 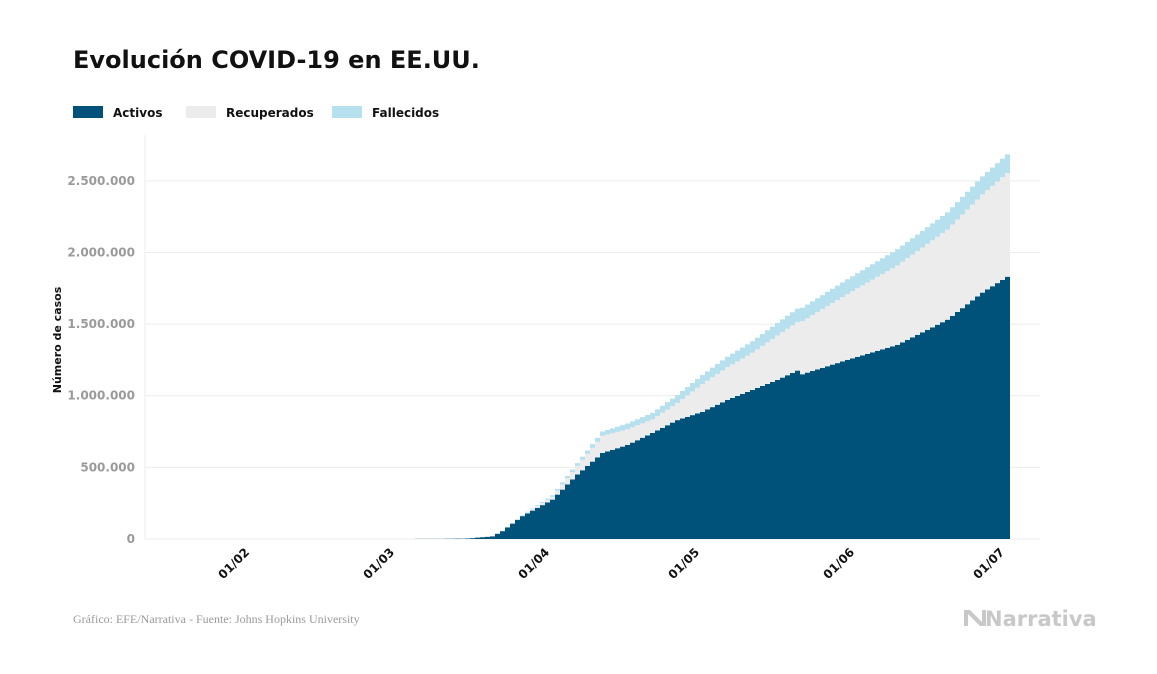 What do you see at coordinates (839, 563) in the screenshot?
I see `x-tick-label: 01/06` at bounding box center [839, 563].